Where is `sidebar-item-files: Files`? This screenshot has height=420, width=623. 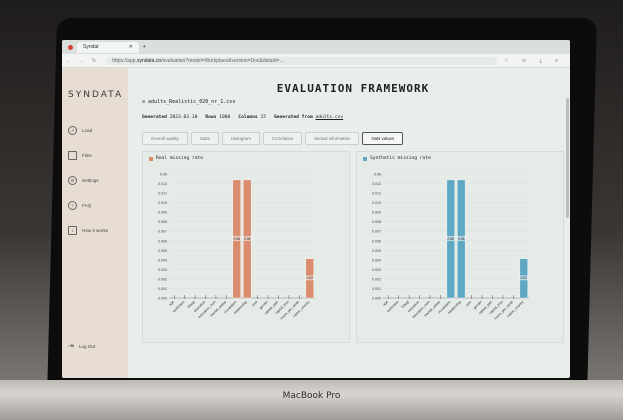 sidebar-item-files: Files is located at coordinates (95, 155).